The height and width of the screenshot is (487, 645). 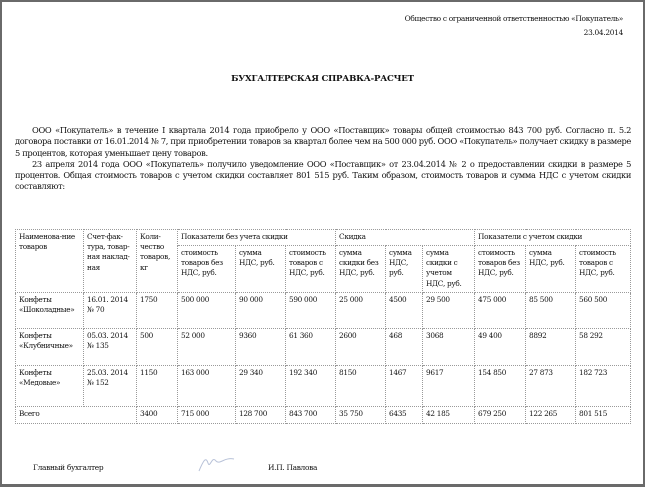 What do you see at coordinates (603, 347) in the screenshot?
I see `value-cell: 58 292` at bounding box center [603, 347].